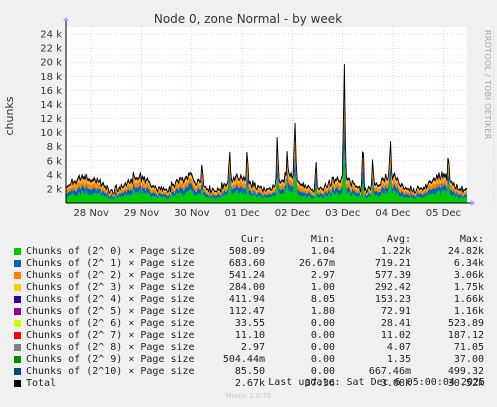  Describe the element at coordinates (248, 19) in the screenshot. I see `chart-title: Node 0, zone Normal - by week` at that location.